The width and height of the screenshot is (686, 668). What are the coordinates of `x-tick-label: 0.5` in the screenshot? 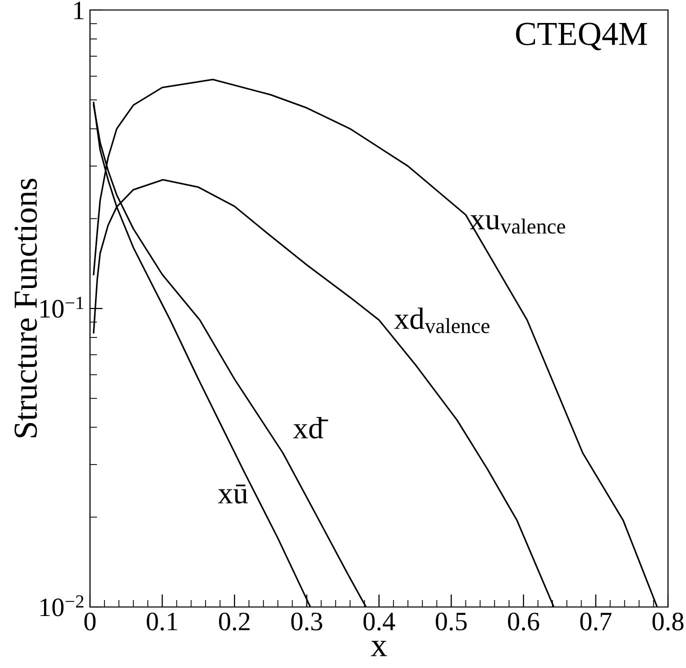 It's located at (451, 621).